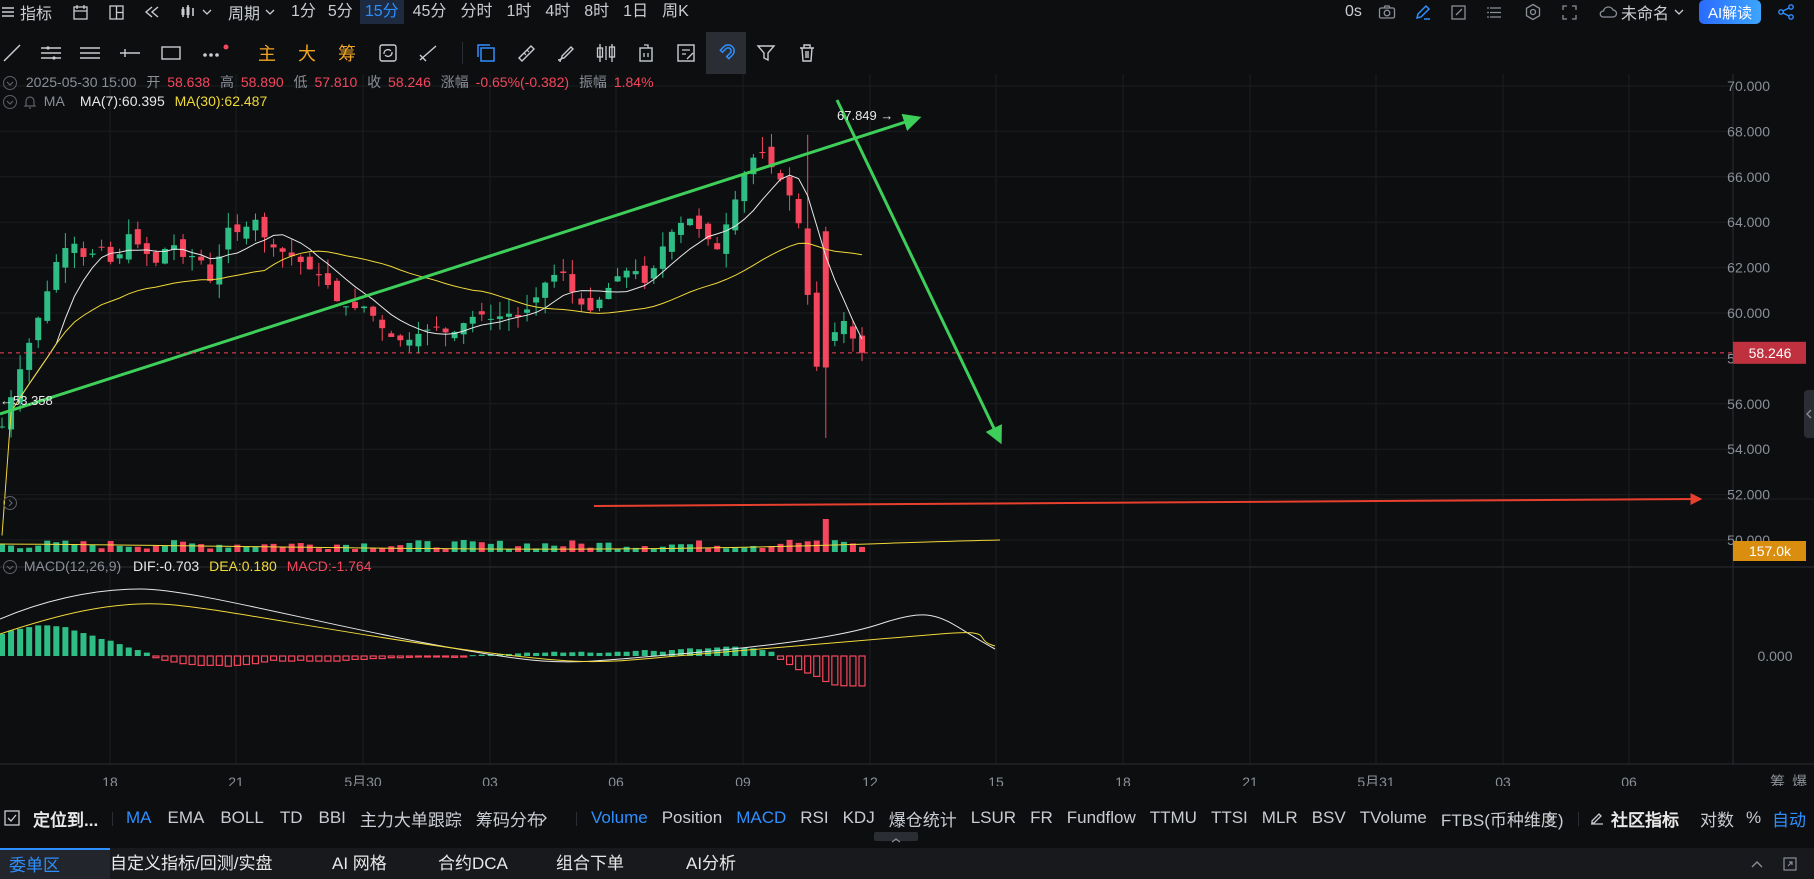 The width and height of the screenshot is (1814, 879). What do you see at coordinates (1393, 817) in the screenshot?
I see `sub-indicator-13: TVolume` at bounding box center [1393, 817].